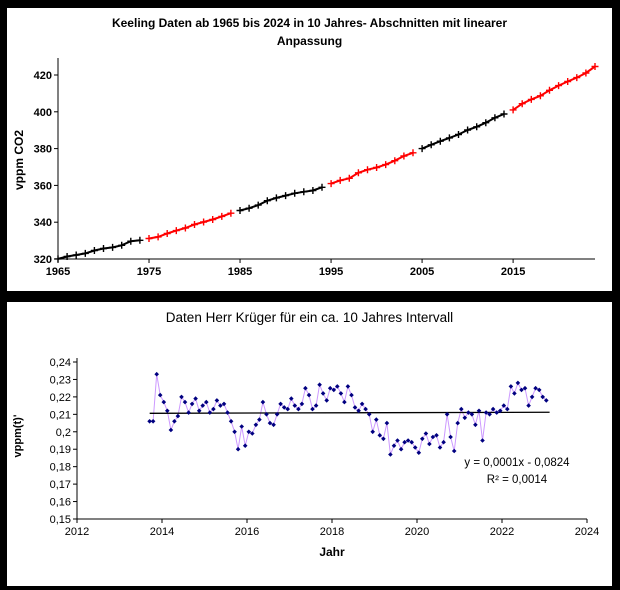  I want to click on svg-text: 1995, so click(331, 272).